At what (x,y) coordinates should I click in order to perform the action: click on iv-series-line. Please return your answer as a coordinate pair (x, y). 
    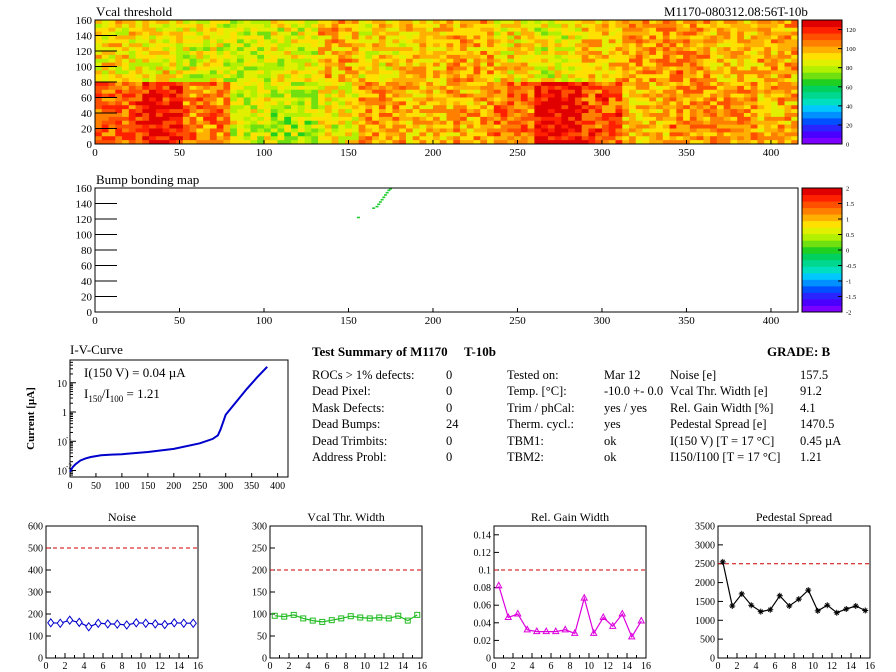
    Looking at the image, I should click on (168, 419).